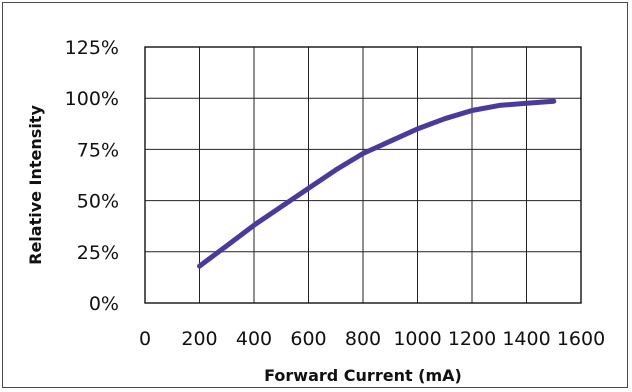 The image size is (632, 392). What do you see at coordinates (581, 339) in the screenshot?
I see `x-tick-label-8: 1600` at bounding box center [581, 339].